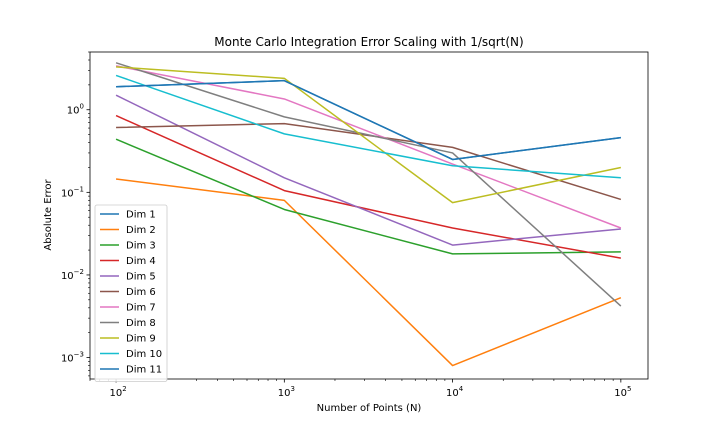 The width and height of the screenshot is (720, 432). Describe the element at coordinates (141, 292) in the screenshot. I see `legend-label: Dim 6` at that location.